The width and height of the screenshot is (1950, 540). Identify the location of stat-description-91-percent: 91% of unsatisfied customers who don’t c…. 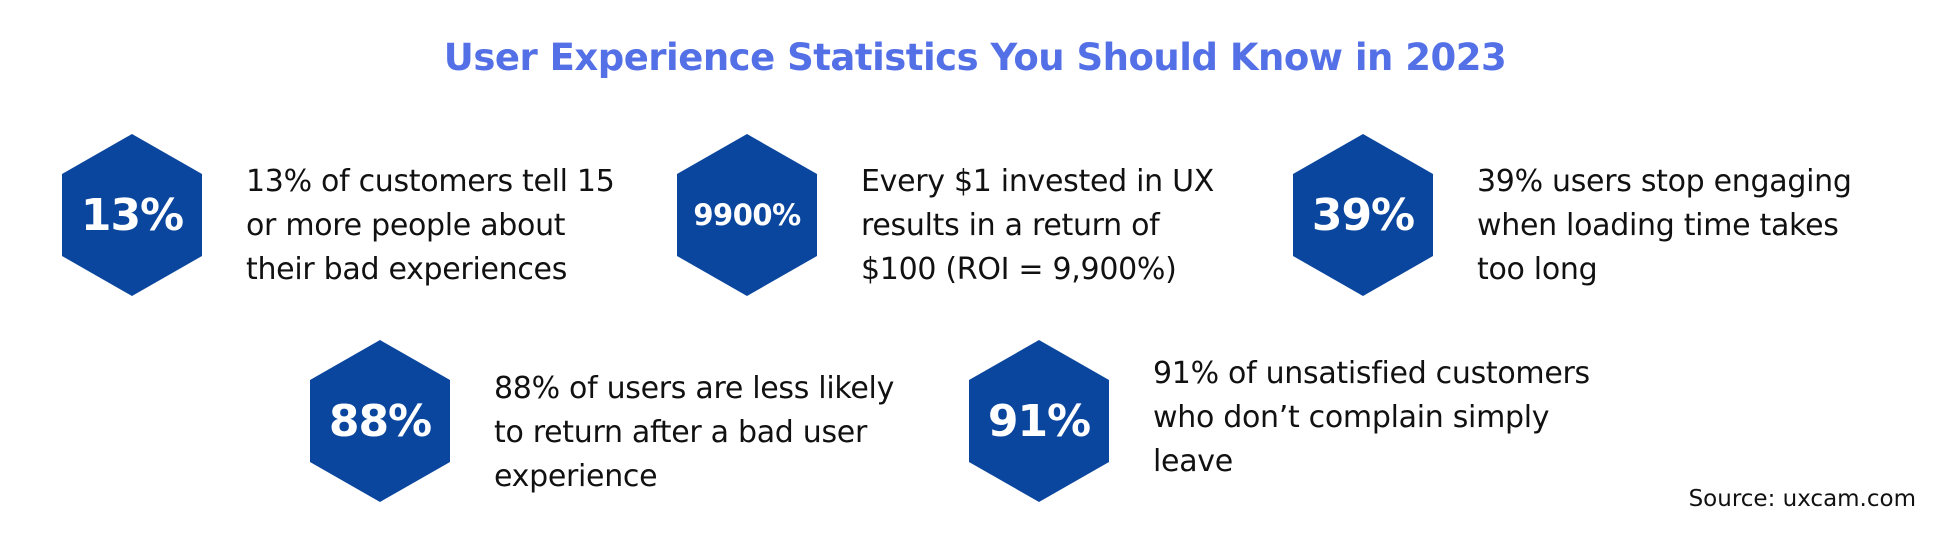
(1403, 418).